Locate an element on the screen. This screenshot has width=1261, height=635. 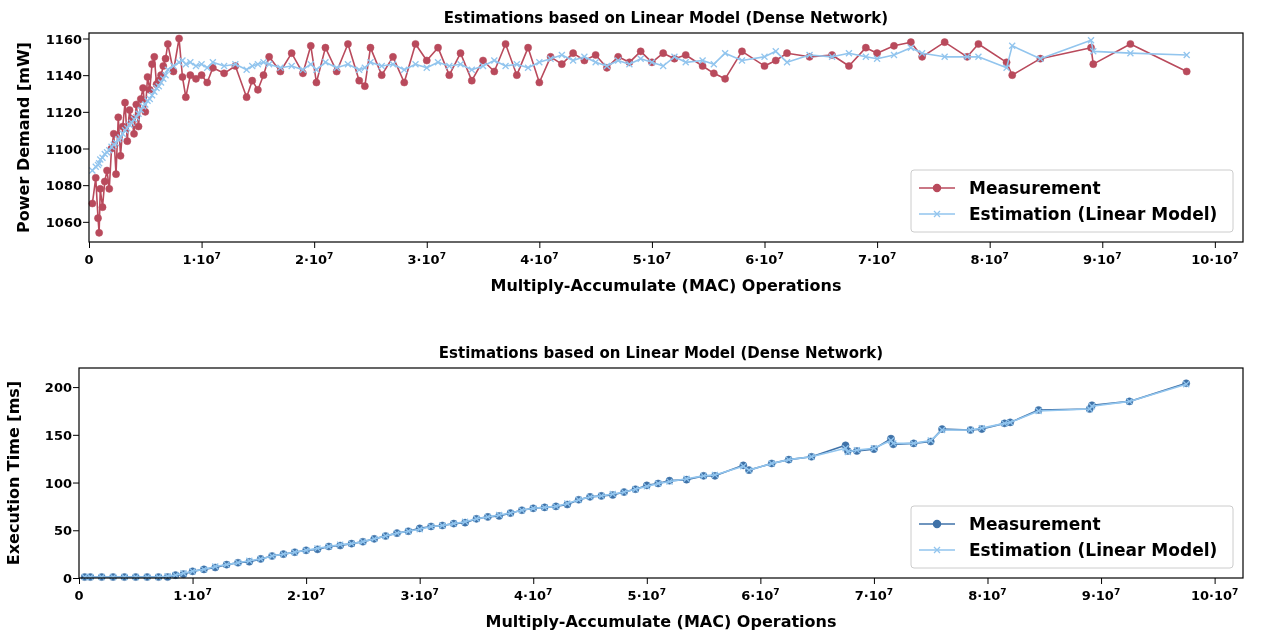
y-tick-label: 1160 is located at coordinates (63, 39).